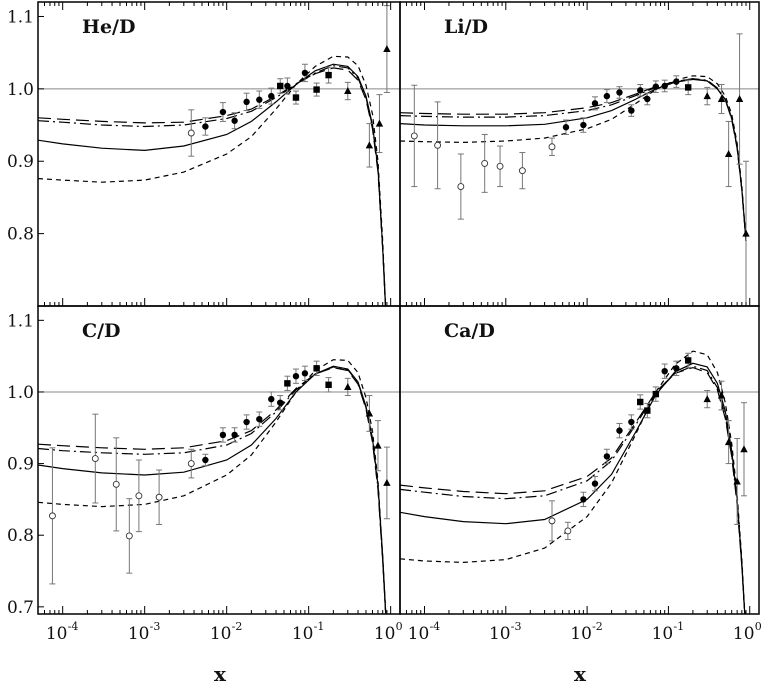 The width and height of the screenshot is (761, 686). I want to click on curve-long-dashed, so click(573, 159).